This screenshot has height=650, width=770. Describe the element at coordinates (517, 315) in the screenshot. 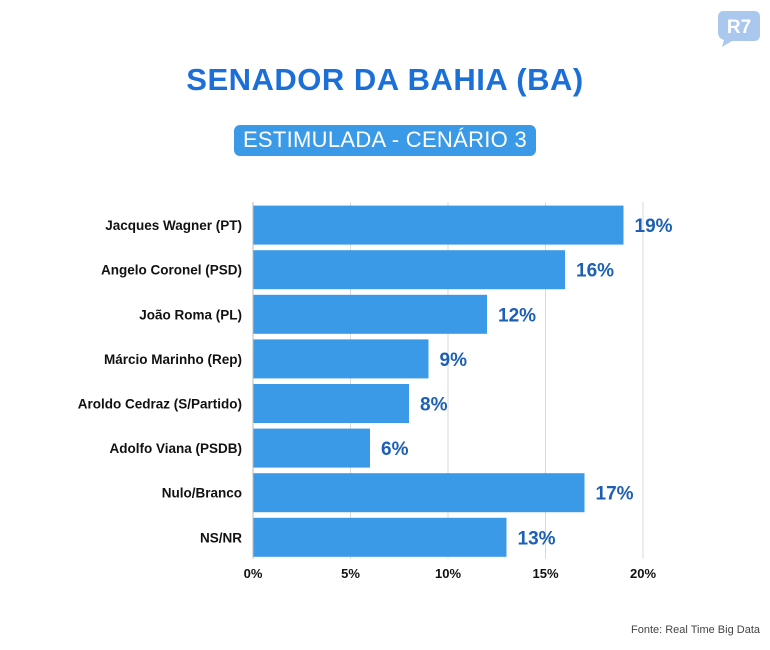

I see `value-label: 12%` at that location.